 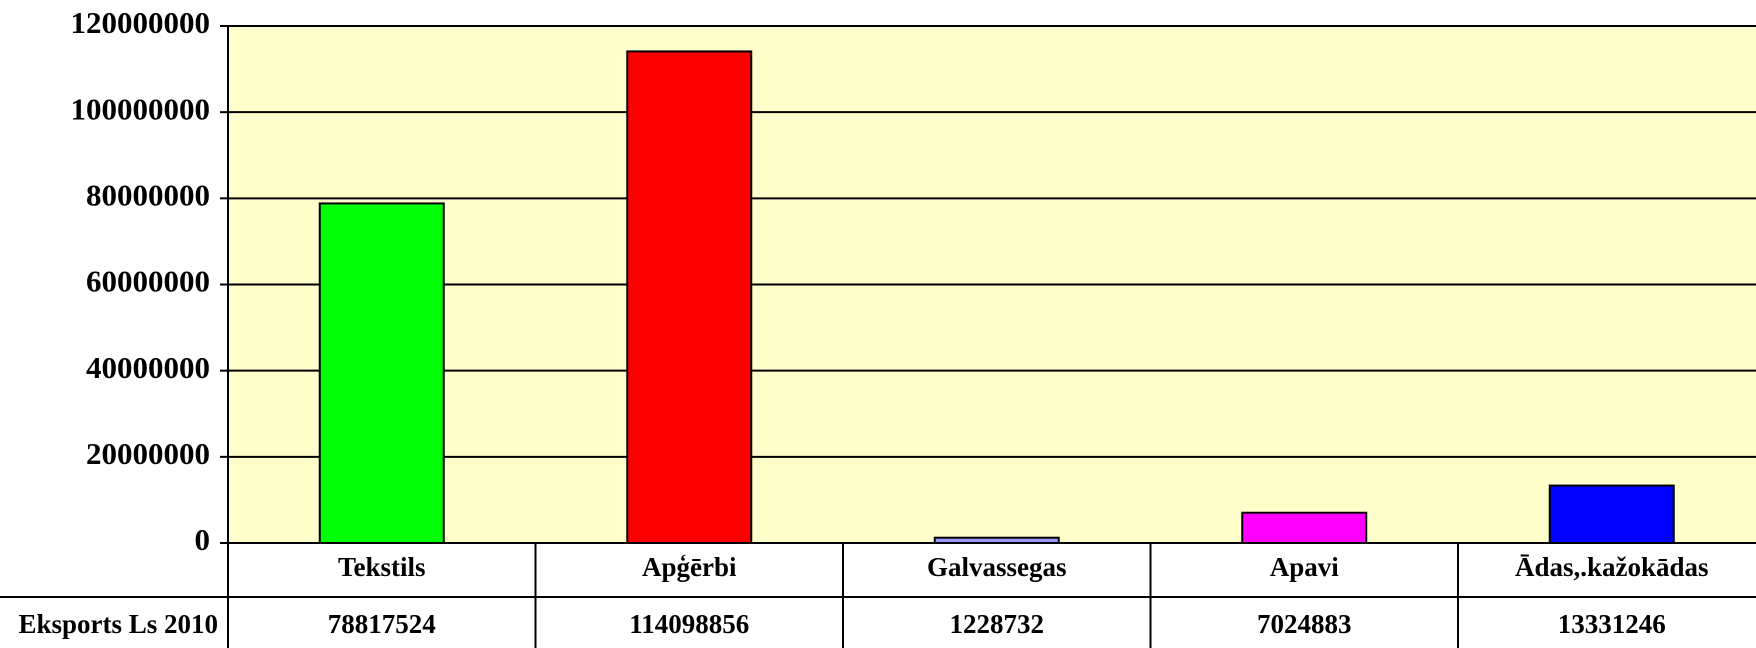 I want to click on category-label: Ādas,.kažokādas, so click(x=1612, y=567).